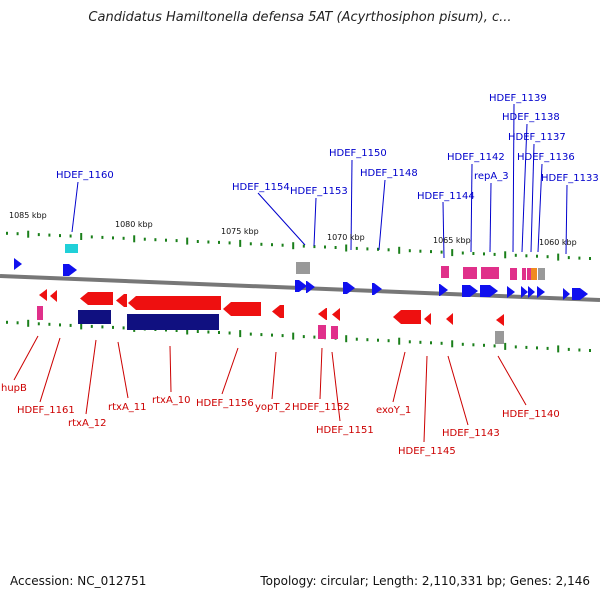 This screenshot has height=600, width=600. Describe the element at coordinates (476, 157) in the screenshot. I see `gene-label-HDEF_1142: HDEF_1142` at that location.